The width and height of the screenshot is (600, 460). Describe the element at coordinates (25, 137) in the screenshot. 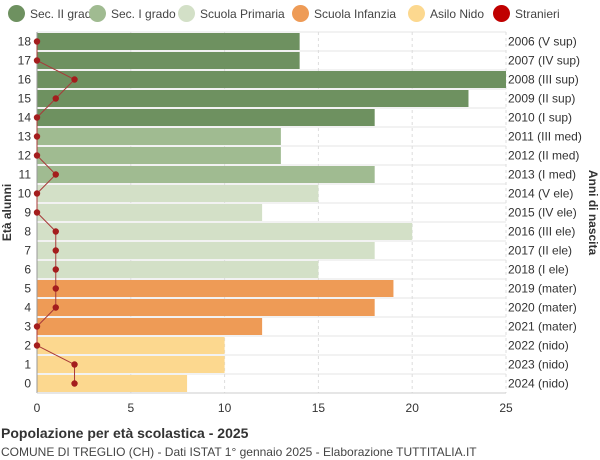

I see `age-tick-label: 13` at that location.